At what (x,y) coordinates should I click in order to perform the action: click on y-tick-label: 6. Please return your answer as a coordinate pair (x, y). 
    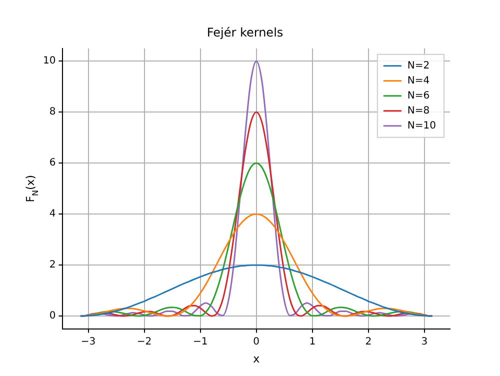
    Looking at the image, I should click on (52, 163).